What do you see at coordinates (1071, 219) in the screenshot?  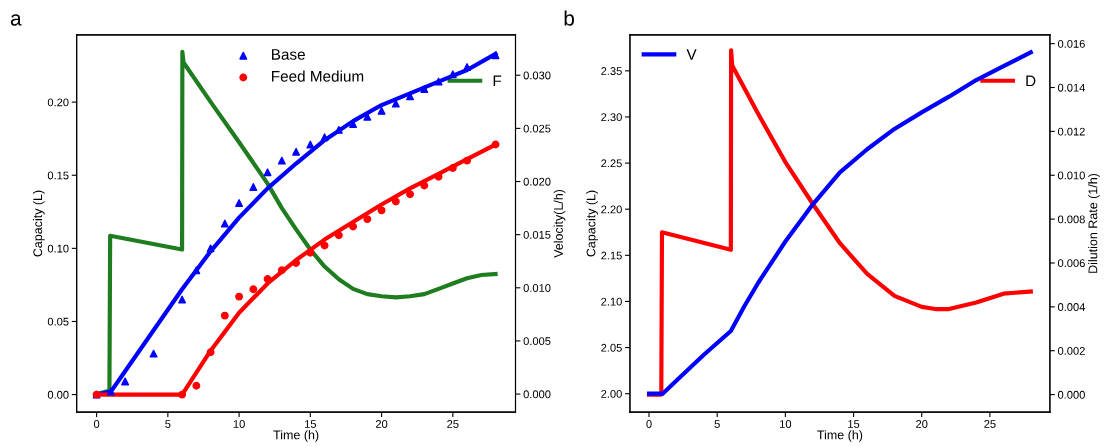 I see `y2-tick-label: 0.008` at bounding box center [1071, 219].